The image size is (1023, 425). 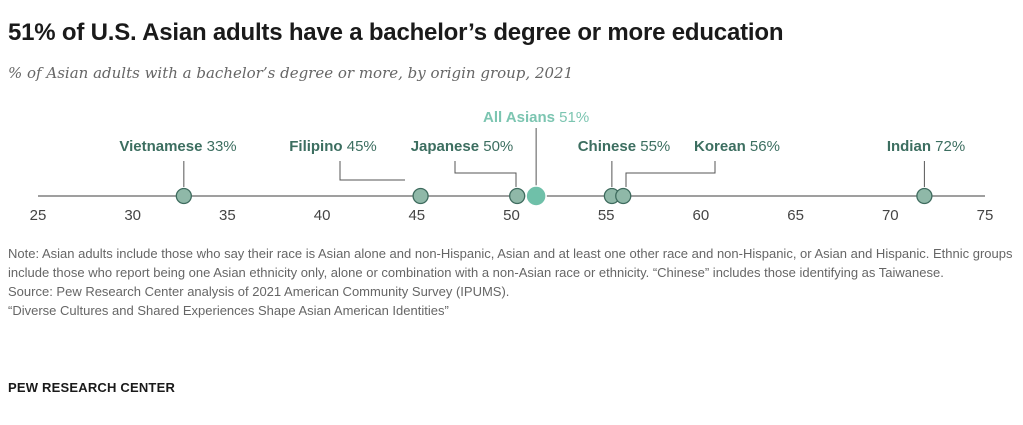 What do you see at coordinates (162, 146) in the screenshot?
I see `data-label-name: Vietnamese` at bounding box center [162, 146].